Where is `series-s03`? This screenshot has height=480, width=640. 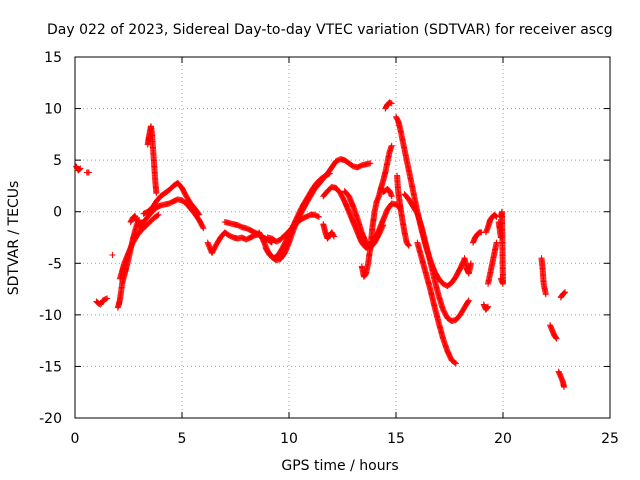
series-s03 is located at coordinates (102, 301).